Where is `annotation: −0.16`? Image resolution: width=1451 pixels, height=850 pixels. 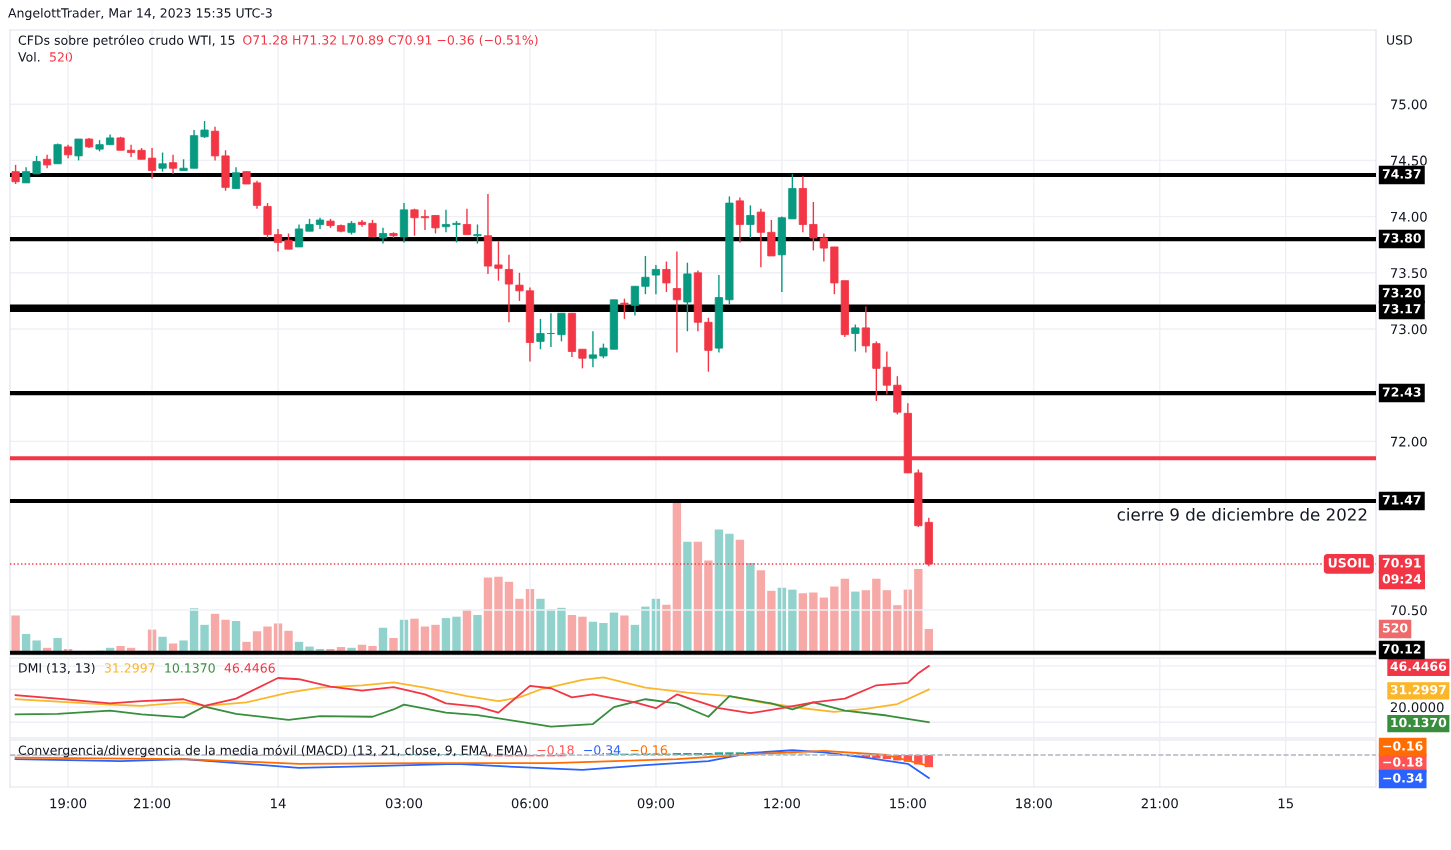
annotation: −0.16 is located at coordinates (649, 750).